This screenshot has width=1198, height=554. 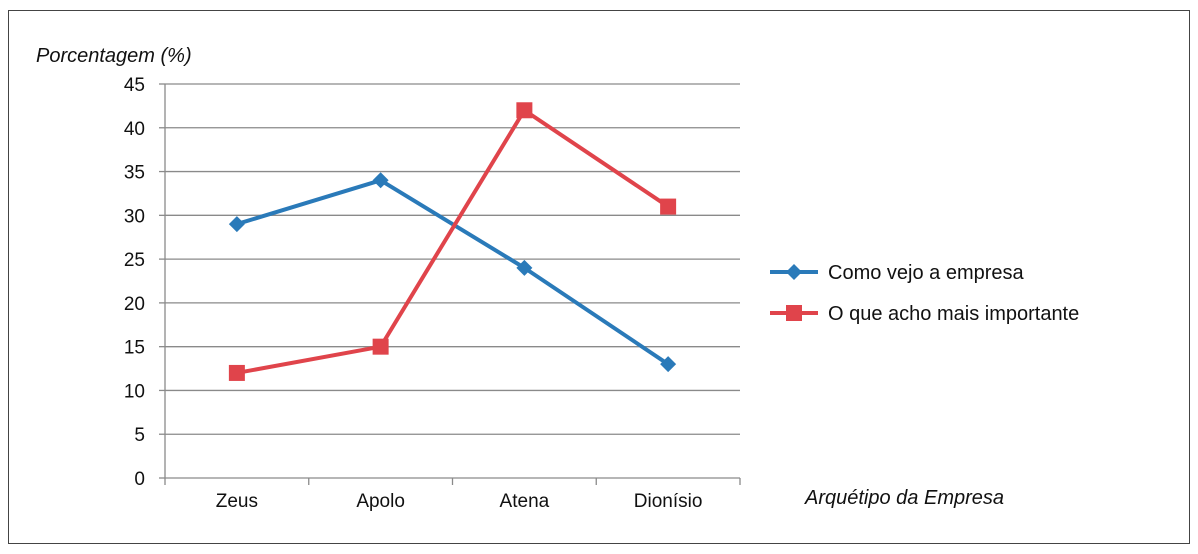 I want to click on y-tick-label: 10, so click(x=134, y=391).